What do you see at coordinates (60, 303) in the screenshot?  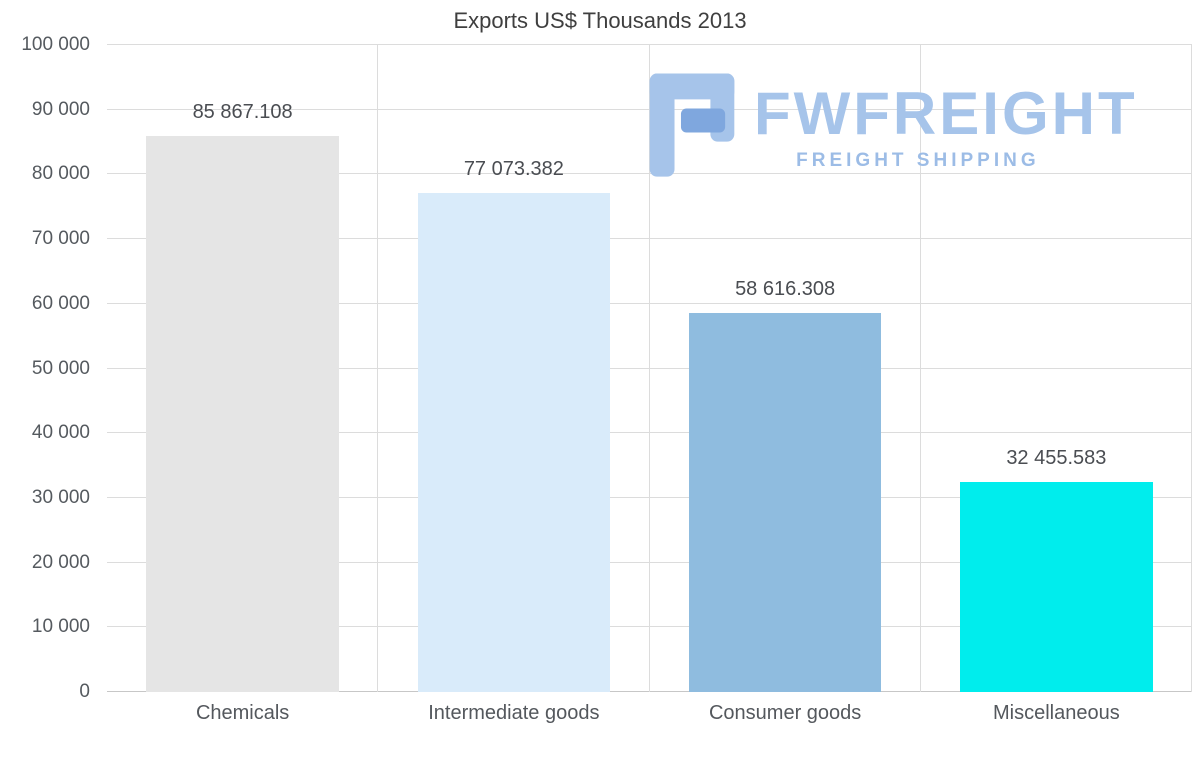 I see `y-tick-label: 60 000` at bounding box center [60, 303].